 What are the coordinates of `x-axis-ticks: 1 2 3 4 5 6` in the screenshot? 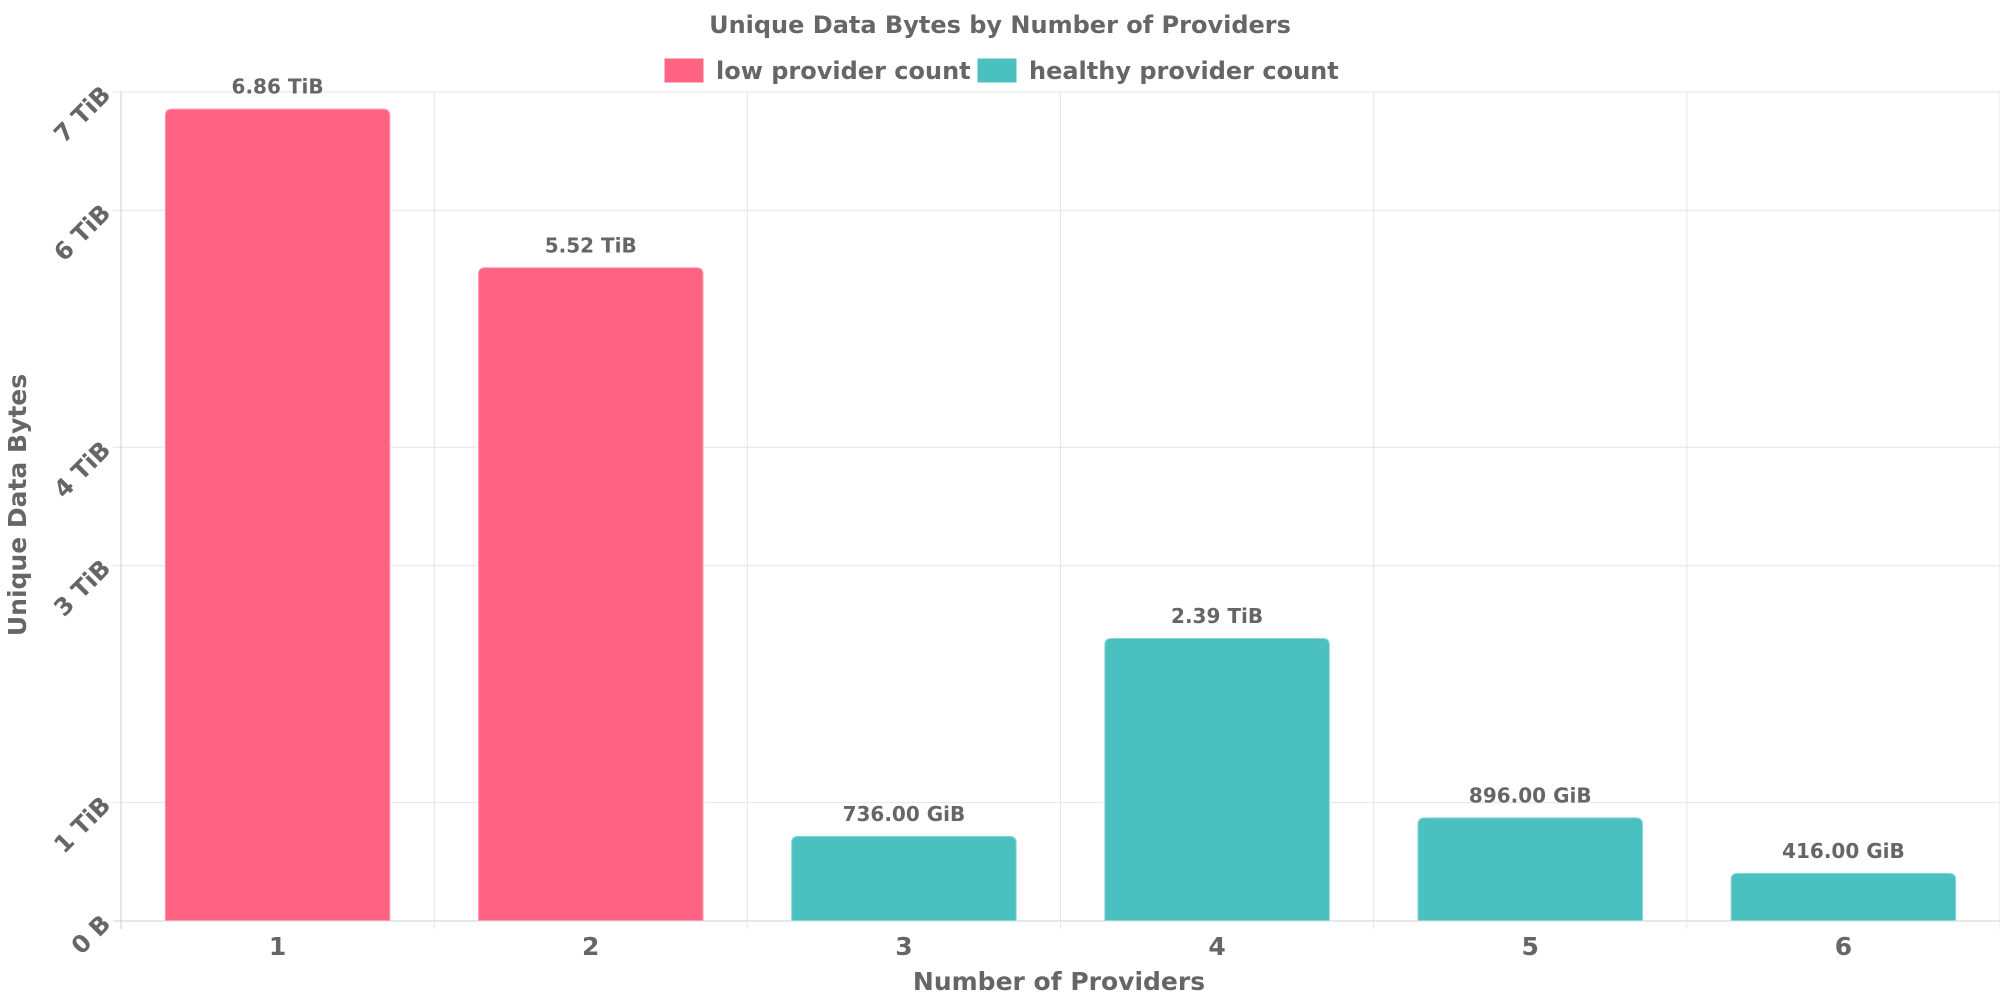 It's located at (1060, 946).